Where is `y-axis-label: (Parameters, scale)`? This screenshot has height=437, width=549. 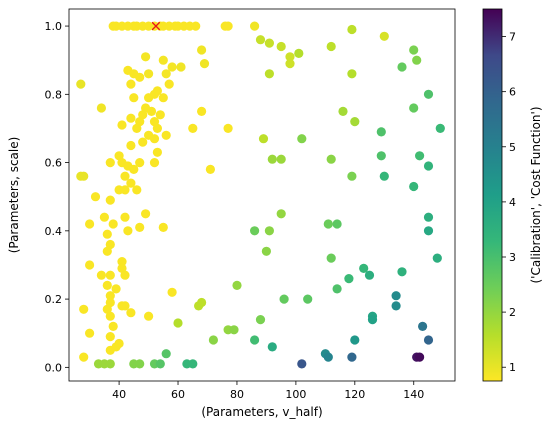
y-axis-label: (Parameters, scale) is located at coordinates (14, 195).